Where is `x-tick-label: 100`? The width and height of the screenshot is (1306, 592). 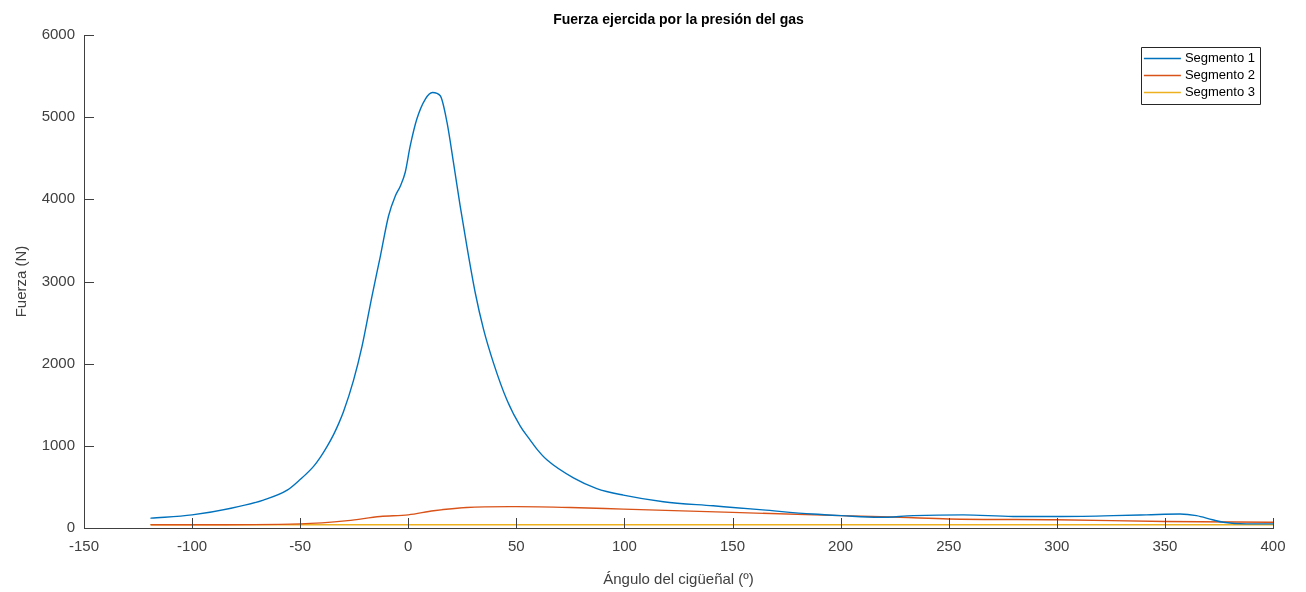 x-tick-label: 100 is located at coordinates (624, 546).